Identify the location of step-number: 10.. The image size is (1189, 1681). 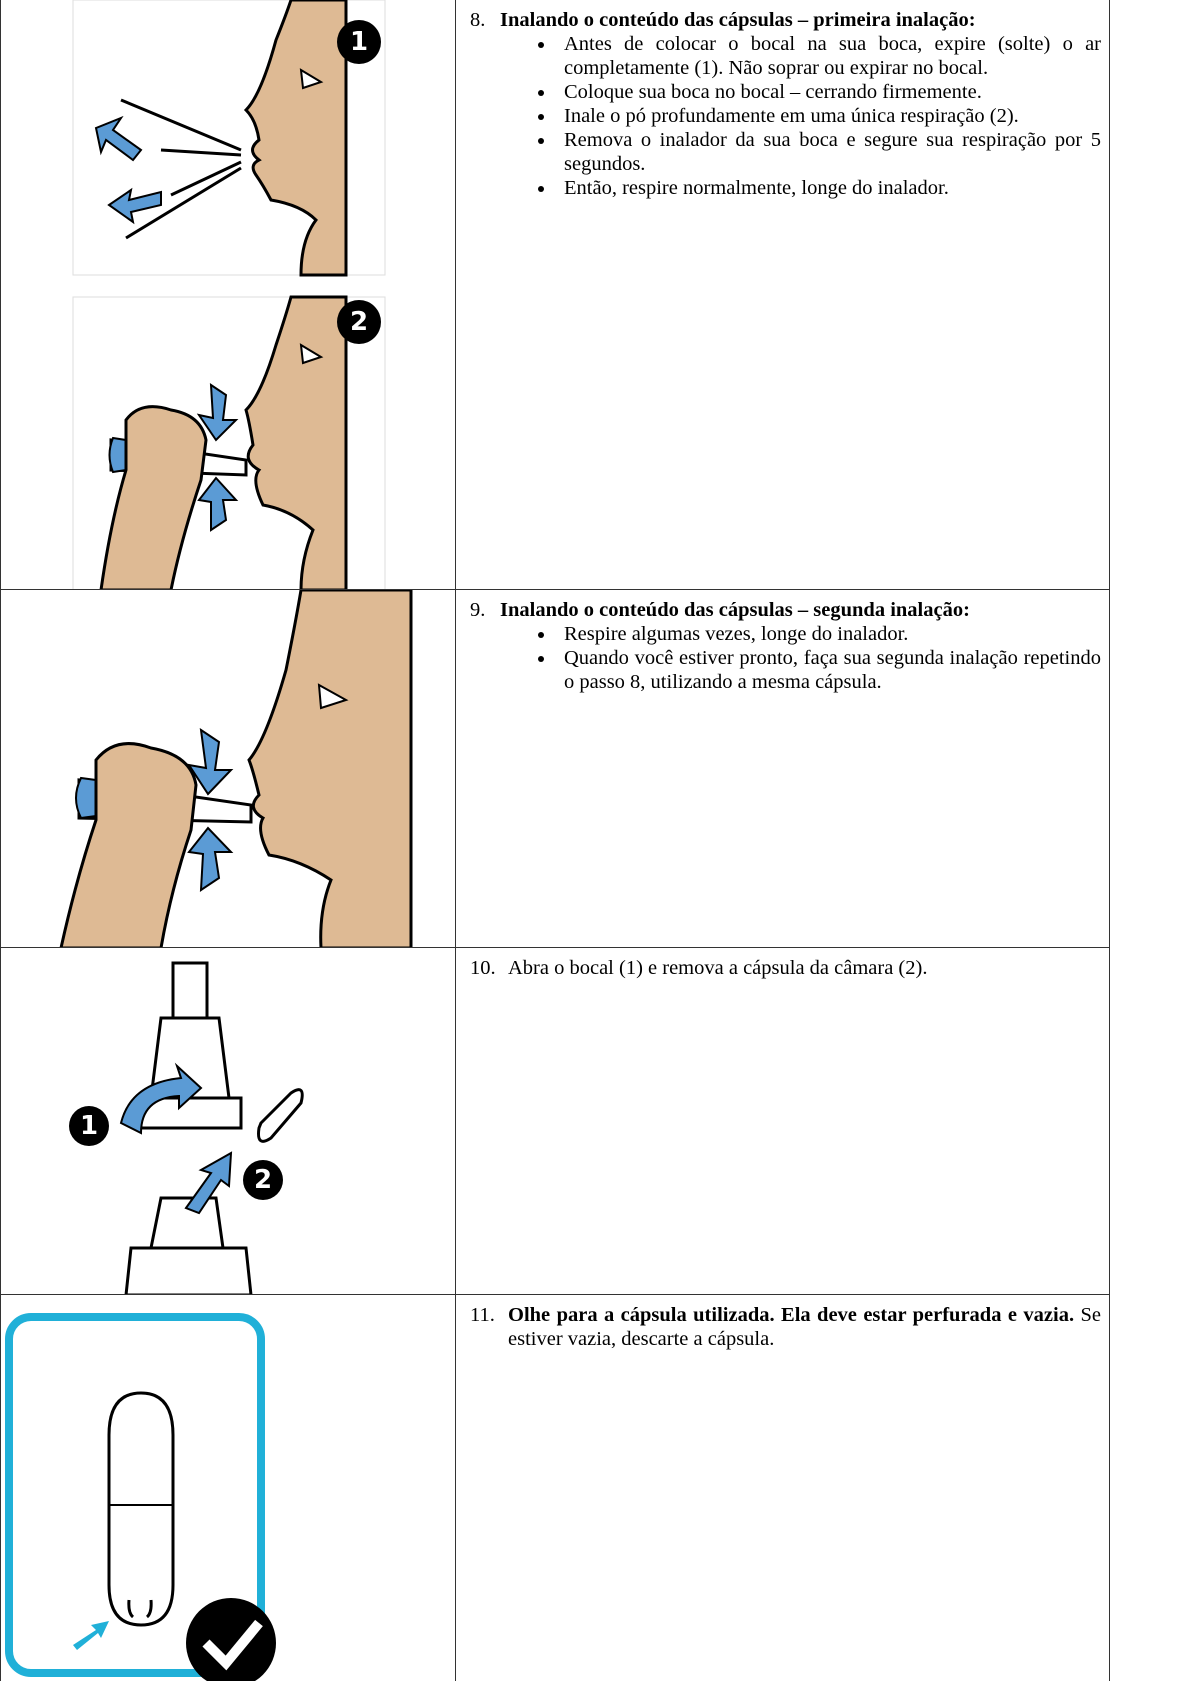
(483, 968).